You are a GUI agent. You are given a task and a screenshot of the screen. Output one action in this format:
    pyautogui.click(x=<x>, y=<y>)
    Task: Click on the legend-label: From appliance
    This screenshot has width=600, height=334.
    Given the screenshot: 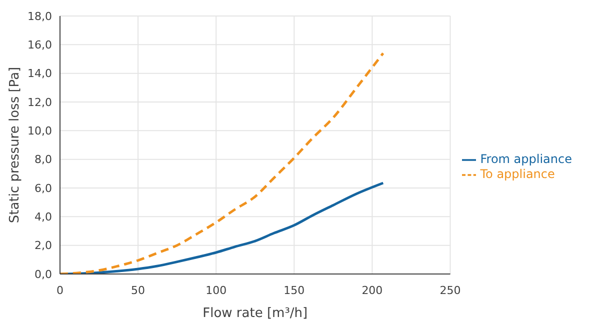 What is the action you would take?
    pyautogui.click(x=526, y=159)
    